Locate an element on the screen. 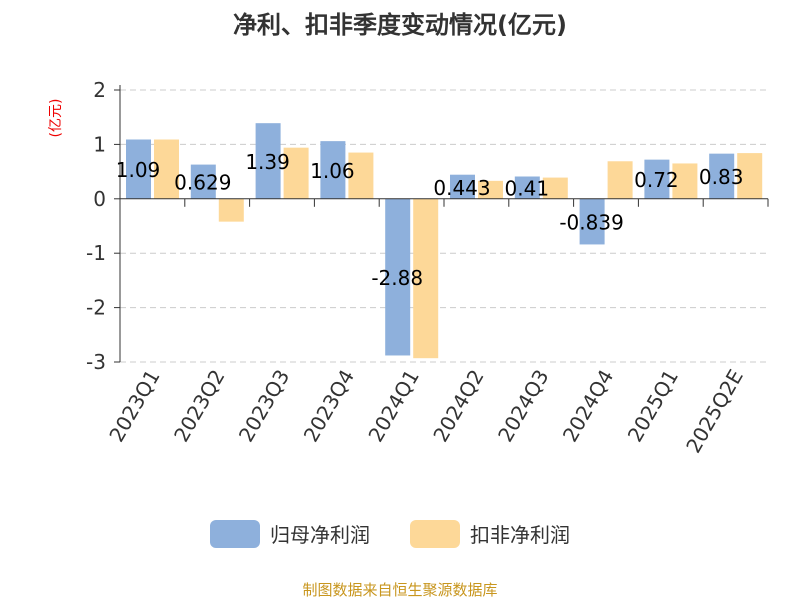 The width and height of the screenshot is (800, 604). x-tick-label: 2023Q2 is located at coordinates (199, 405).